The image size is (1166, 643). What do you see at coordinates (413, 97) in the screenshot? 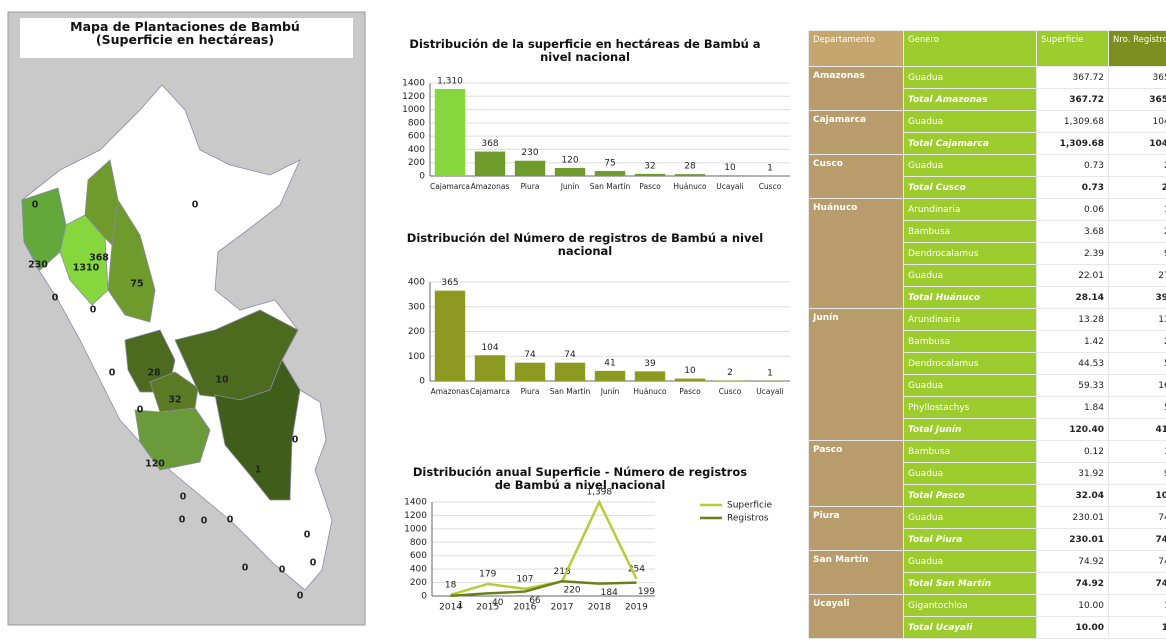
I see `y-tick-label: 1200` at bounding box center [413, 97].